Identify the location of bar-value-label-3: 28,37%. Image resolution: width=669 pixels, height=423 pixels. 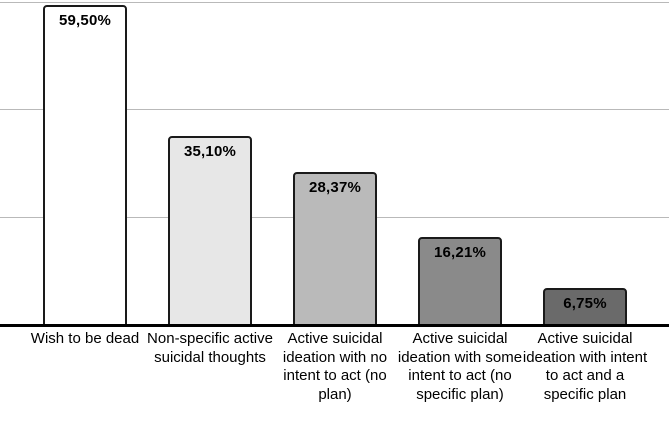
(335, 187).